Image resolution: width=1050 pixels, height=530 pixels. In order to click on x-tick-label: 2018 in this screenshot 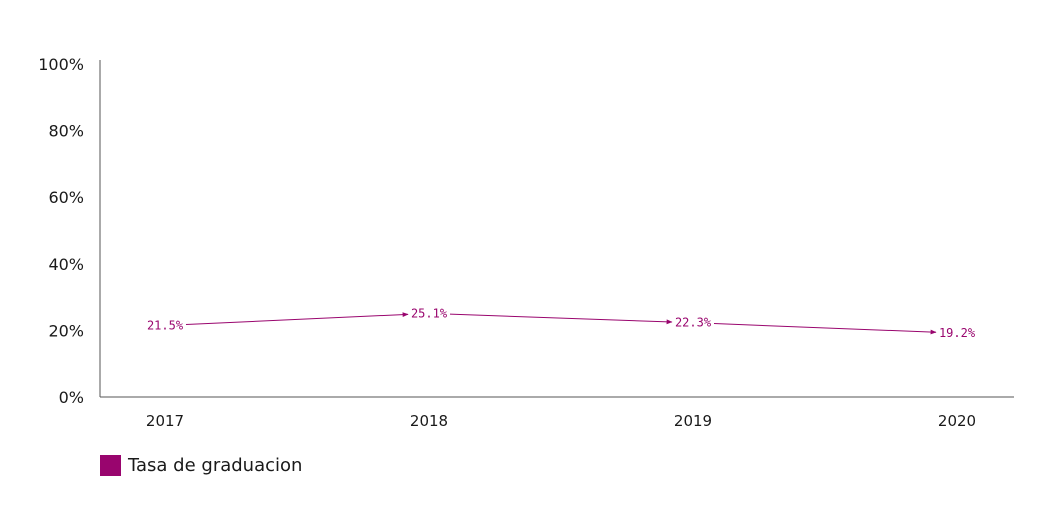, I will do `click(429, 421)`.